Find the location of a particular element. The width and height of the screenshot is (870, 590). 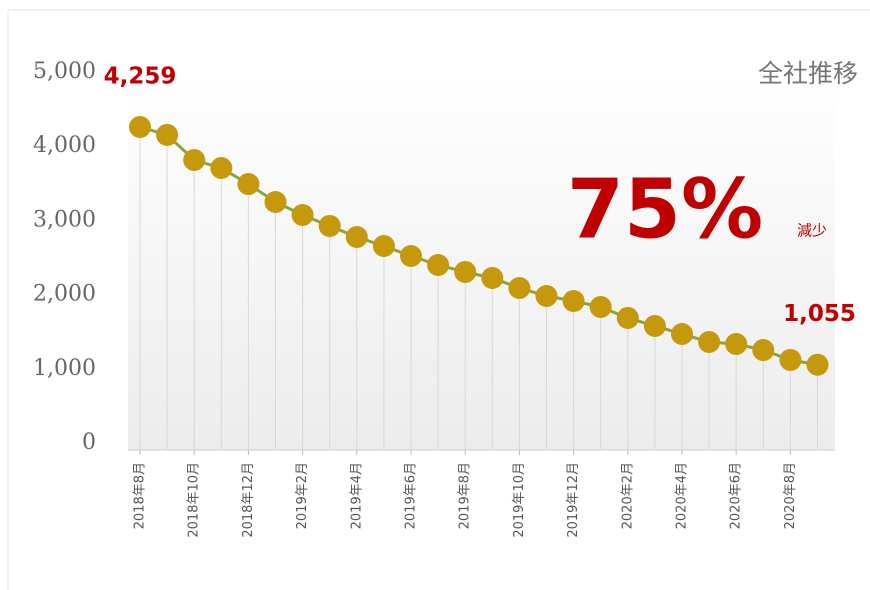

x-tick-label: 2020年2月 is located at coordinates (627, 495).